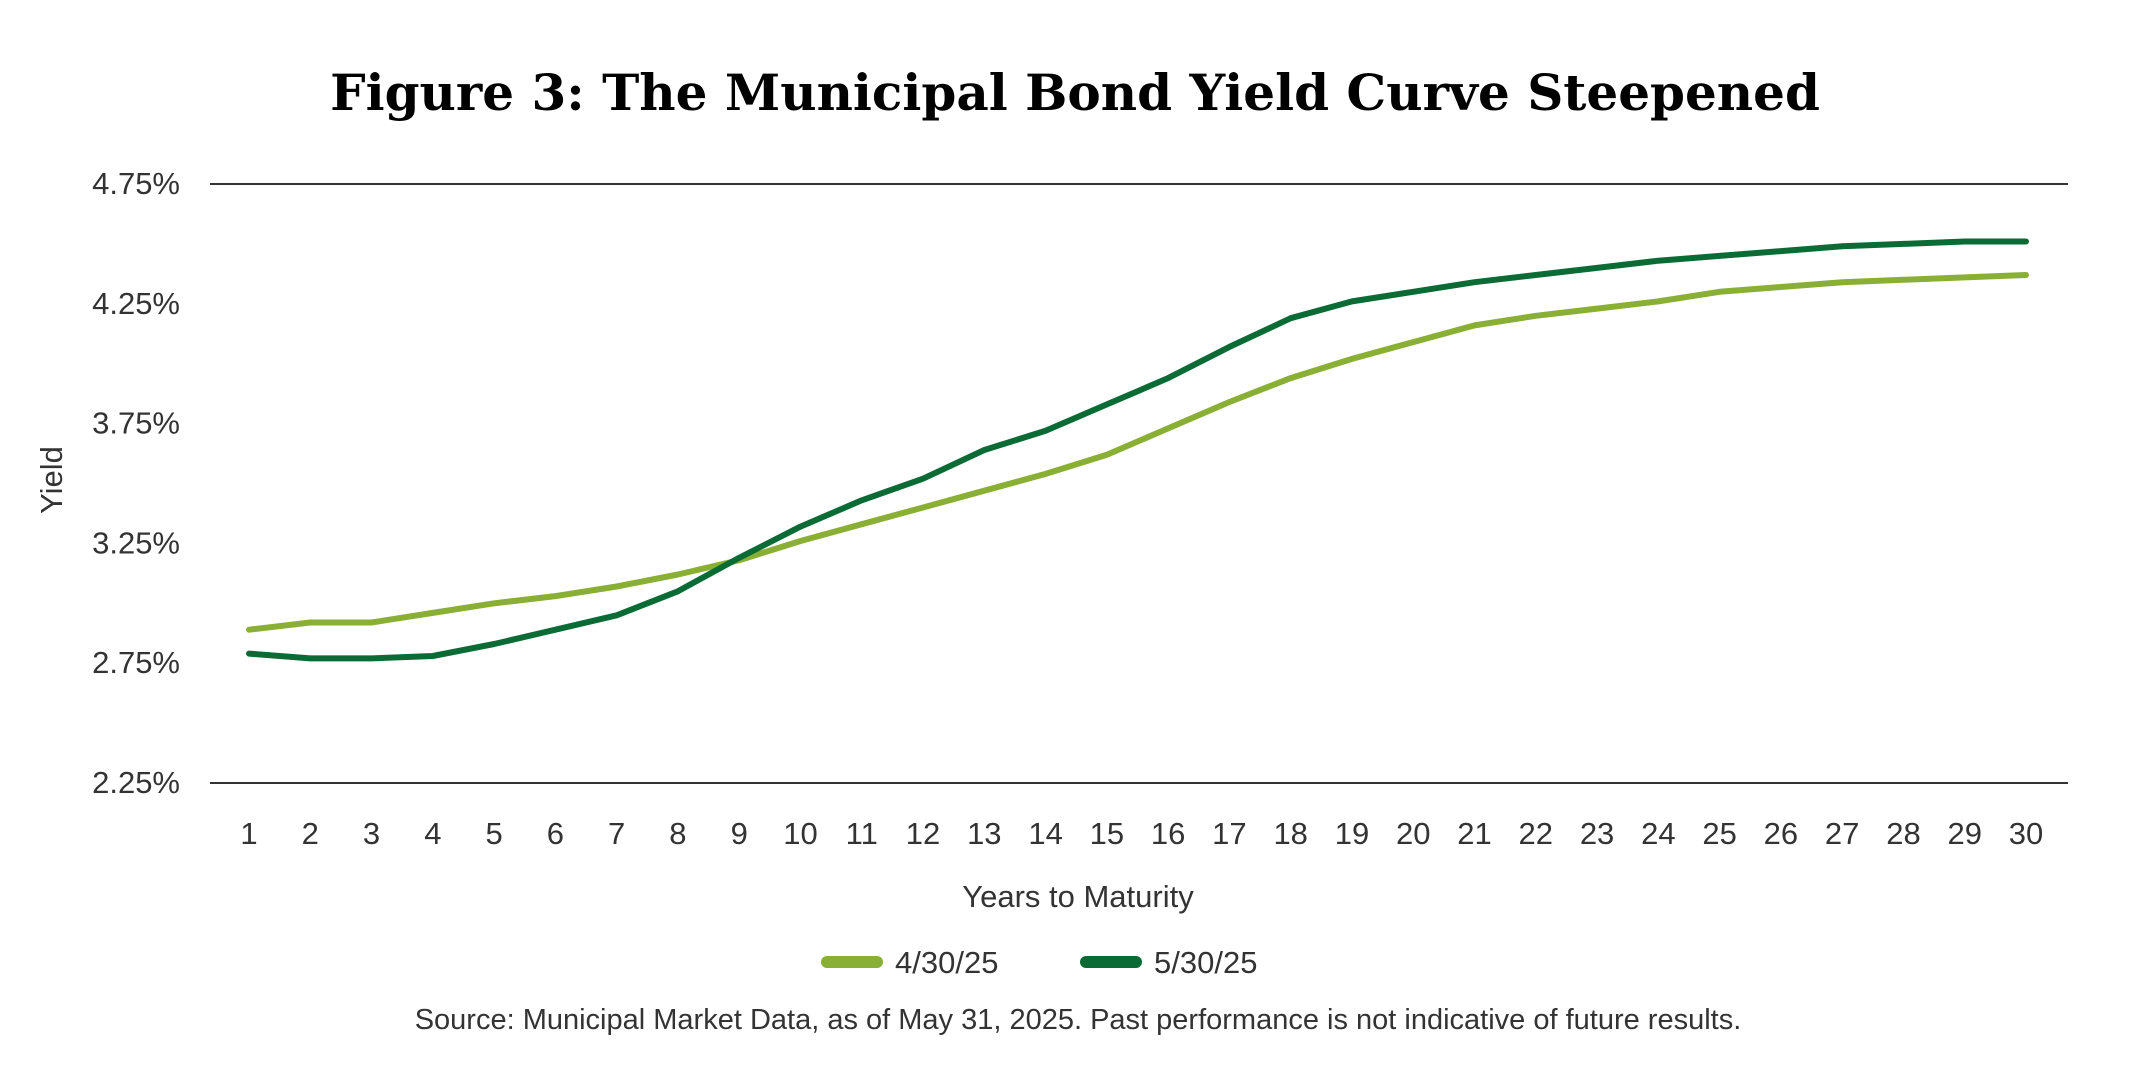 Image resolution: width=2134 pixels, height=1072 pixels. Describe the element at coordinates (1719, 833) in the screenshot. I see `x-tick-label: 25` at that location.